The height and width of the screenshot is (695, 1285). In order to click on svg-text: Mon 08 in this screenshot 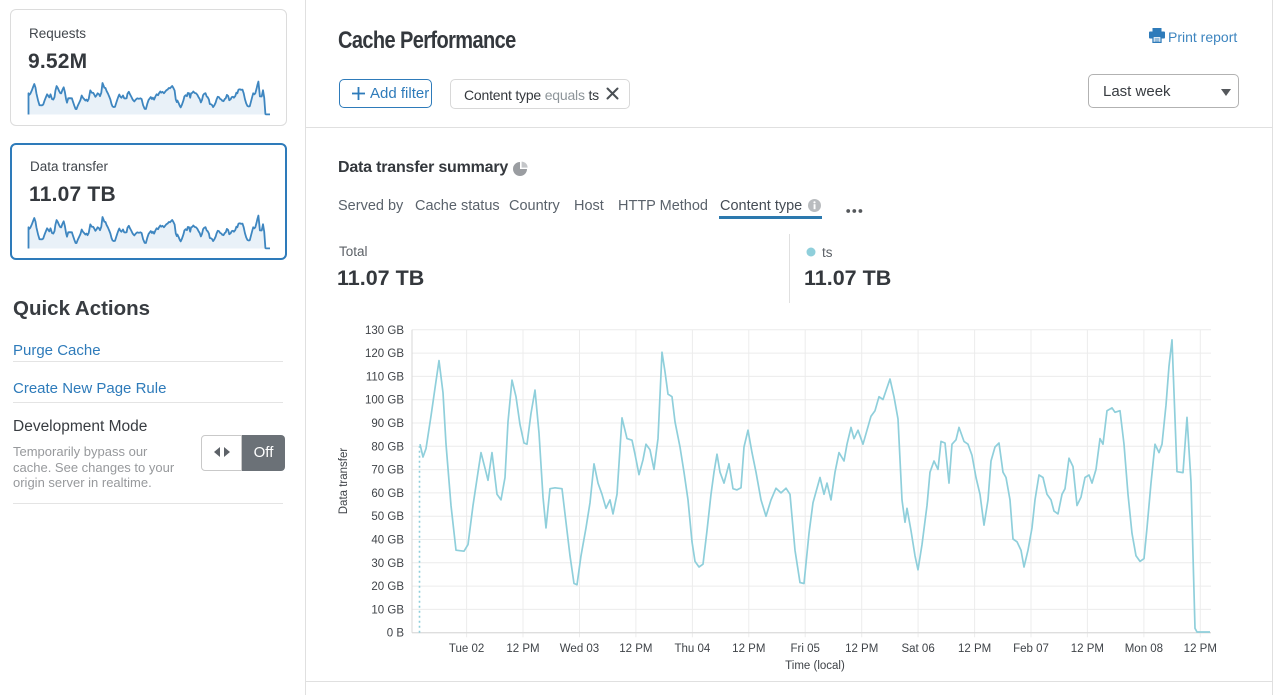, I will do `click(1144, 649)`.